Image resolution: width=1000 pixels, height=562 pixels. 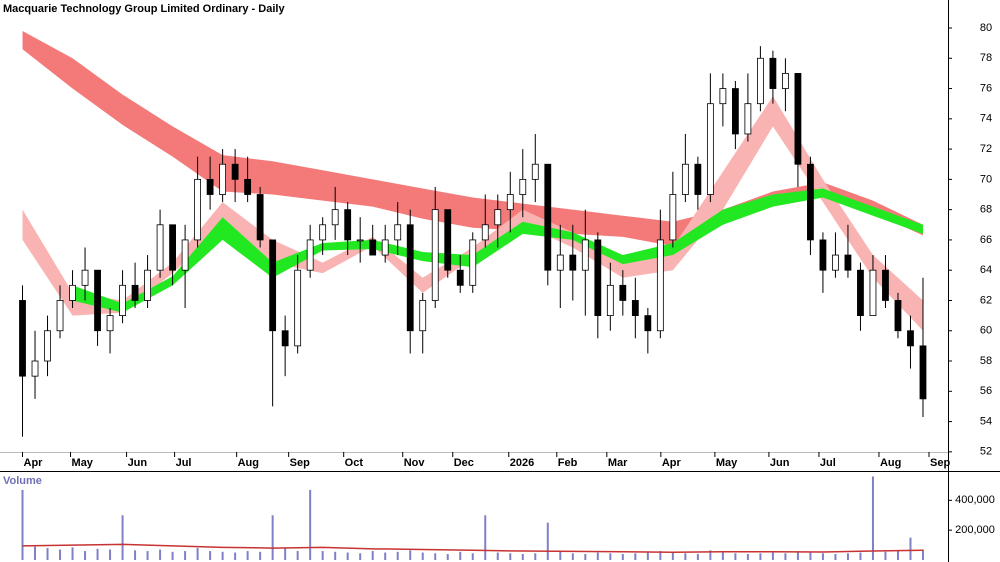 I want to click on y-tick-label: 66, so click(x=986, y=240).